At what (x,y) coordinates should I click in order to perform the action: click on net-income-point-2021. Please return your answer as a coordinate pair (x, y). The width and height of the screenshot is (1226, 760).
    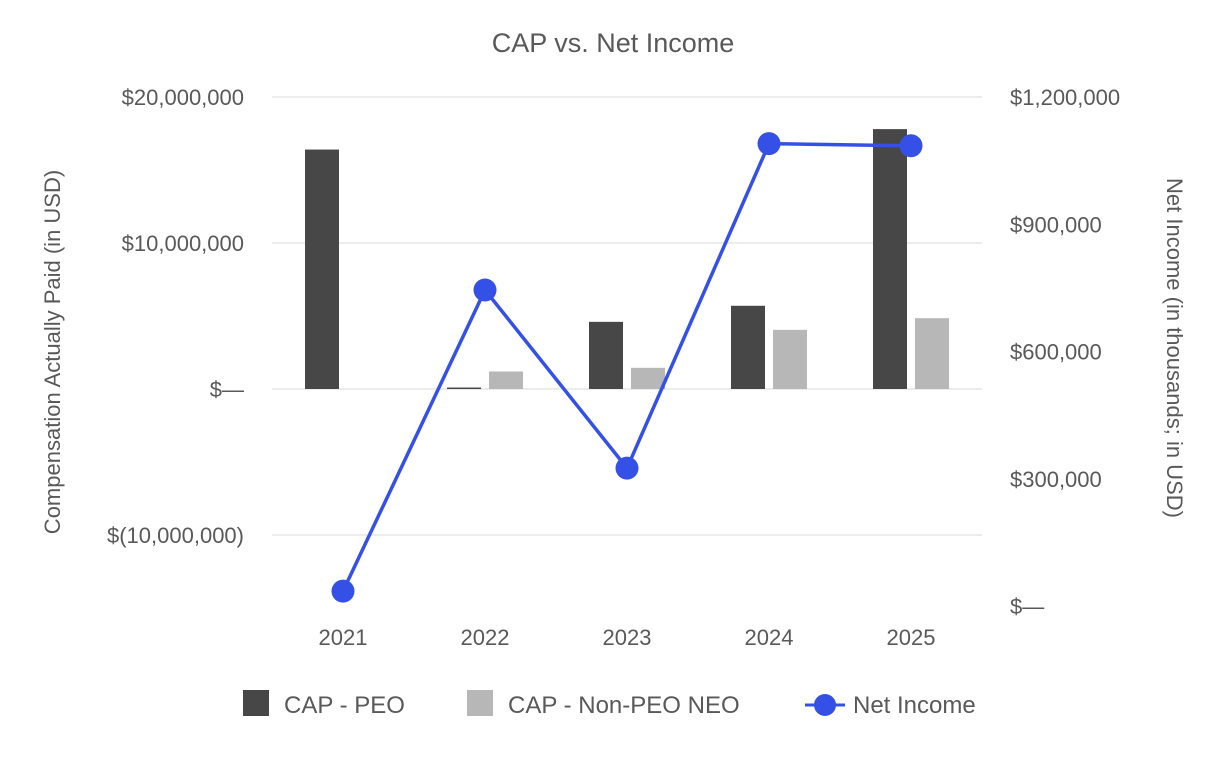
    Looking at the image, I should click on (343, 591).